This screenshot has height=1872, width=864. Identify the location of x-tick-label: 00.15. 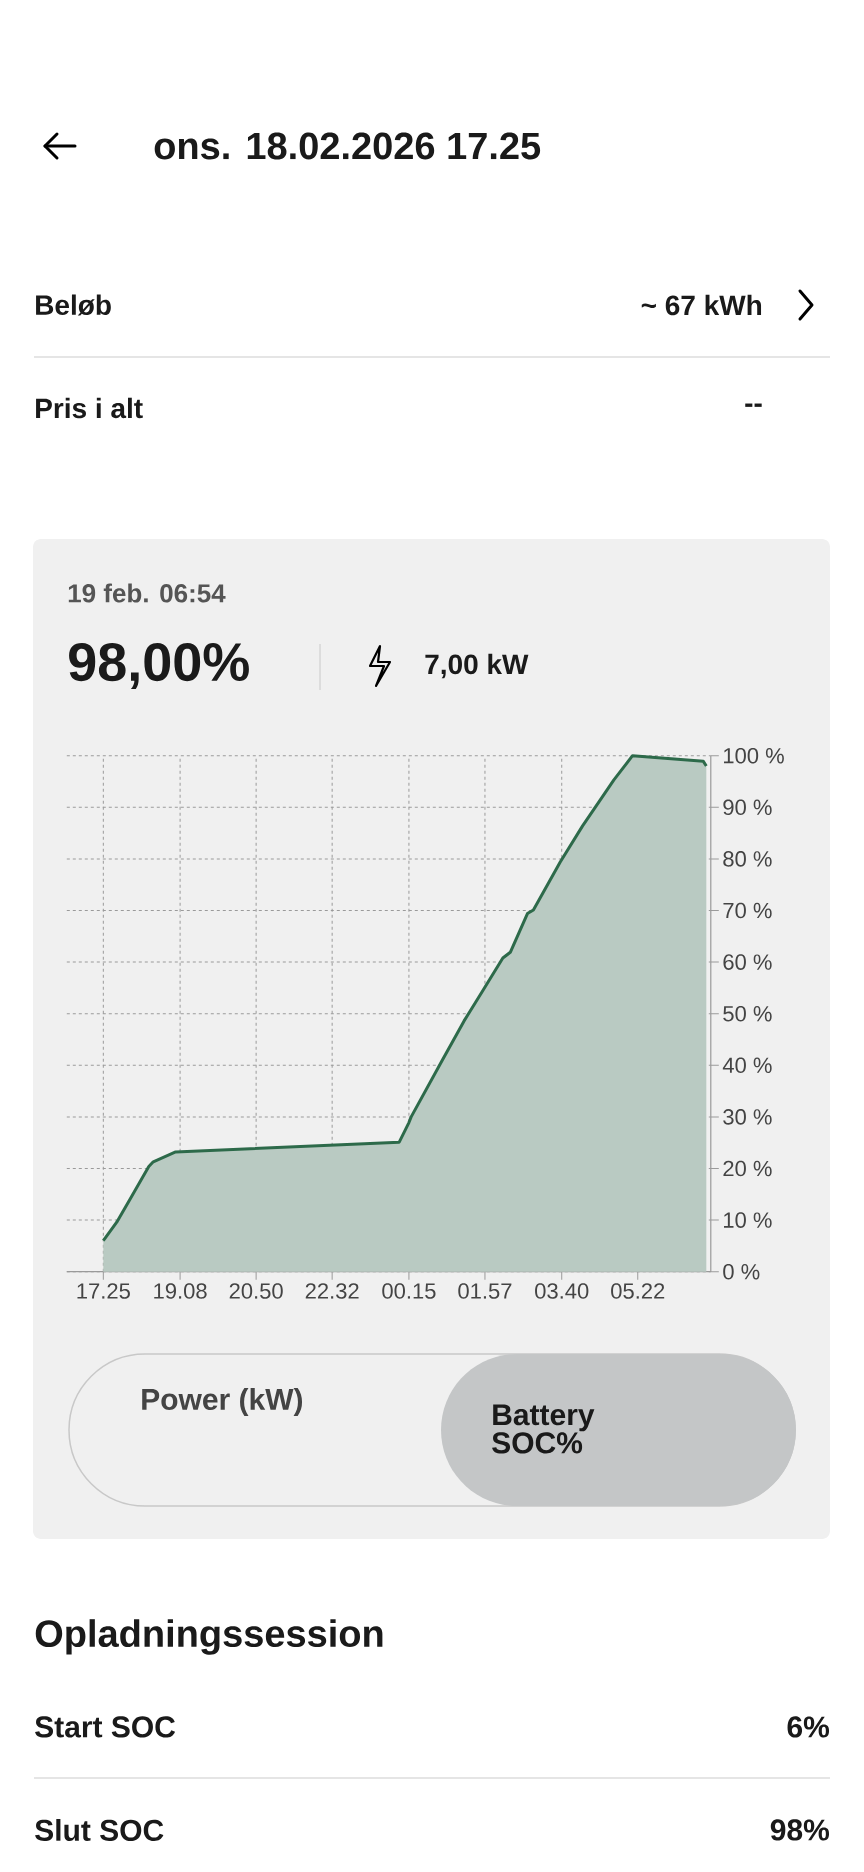
(409, 1291).